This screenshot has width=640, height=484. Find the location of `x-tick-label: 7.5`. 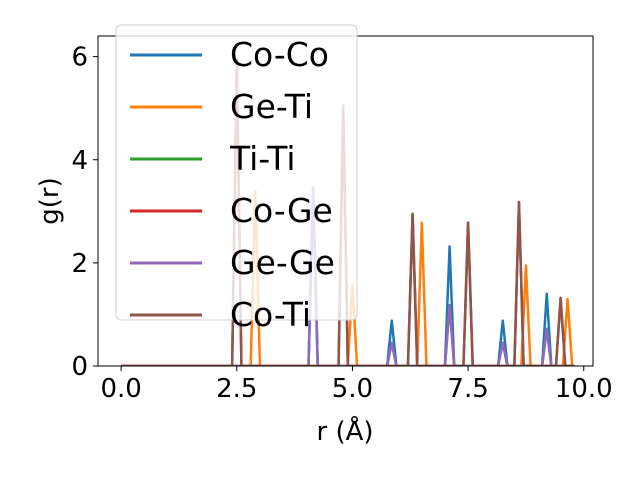

x-tick-label: 7.5 is located at coordinates (467, 389).